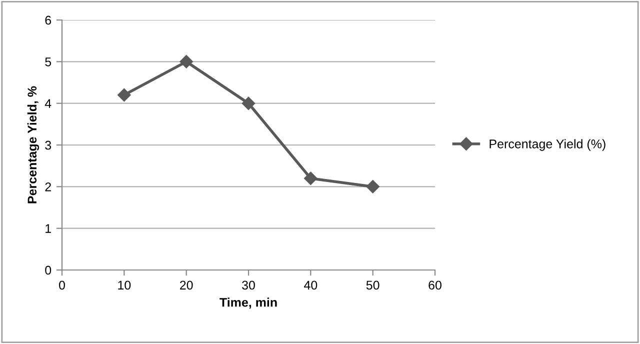 This screenshot has width=640, height=344. I want to click on x-tick-label: 30, so click(248, 285).